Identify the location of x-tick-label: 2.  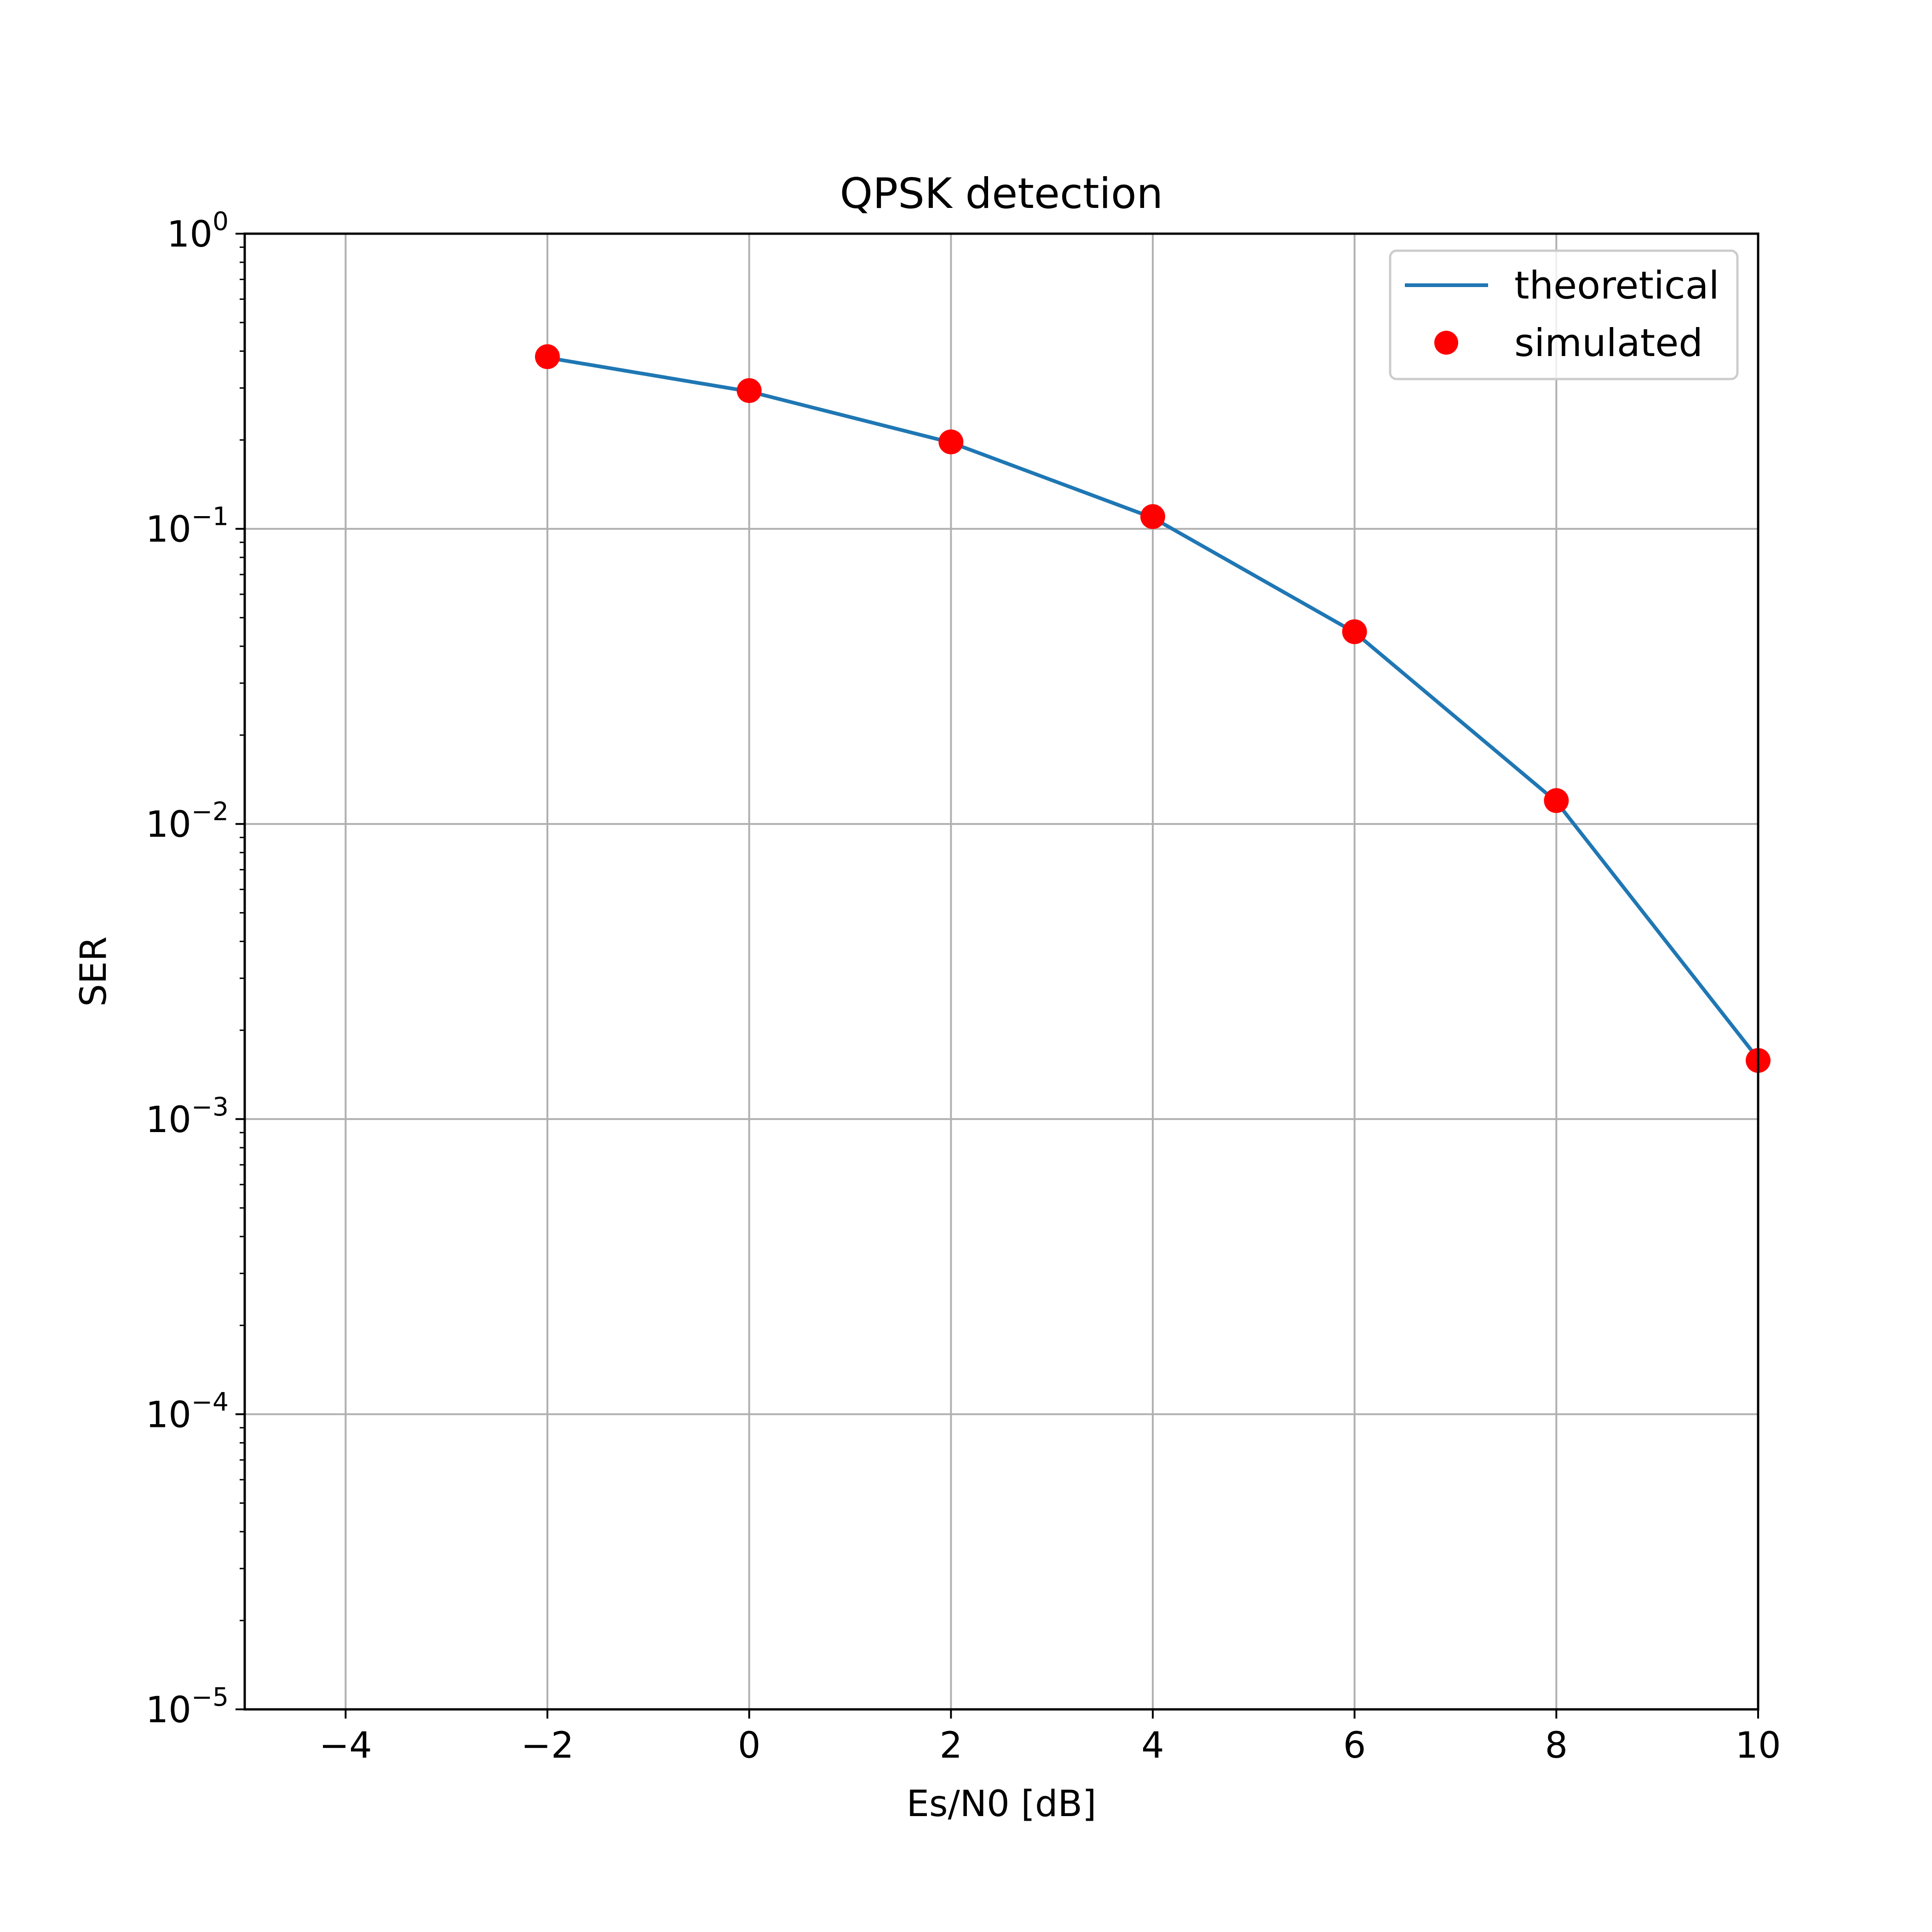
(951, 1745).